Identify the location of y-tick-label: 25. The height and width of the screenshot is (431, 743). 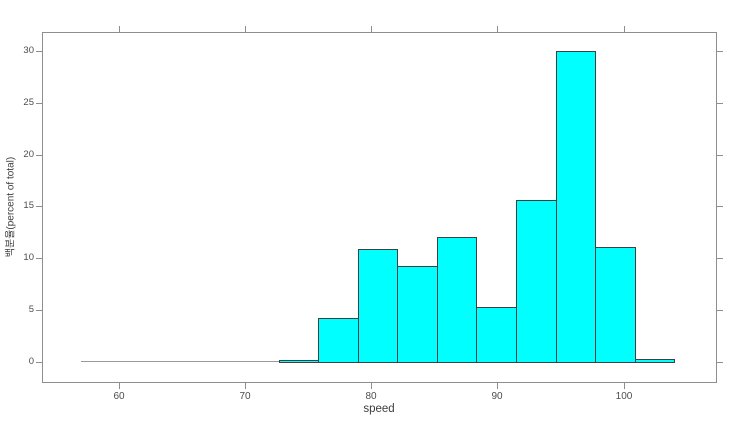
(28, 102).